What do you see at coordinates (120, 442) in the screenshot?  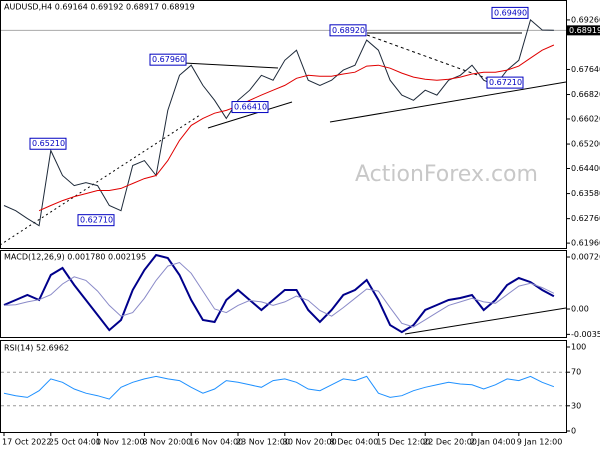 I see `x-tick-label: 1 Nov 12:00` at bounding box center [120, 442].